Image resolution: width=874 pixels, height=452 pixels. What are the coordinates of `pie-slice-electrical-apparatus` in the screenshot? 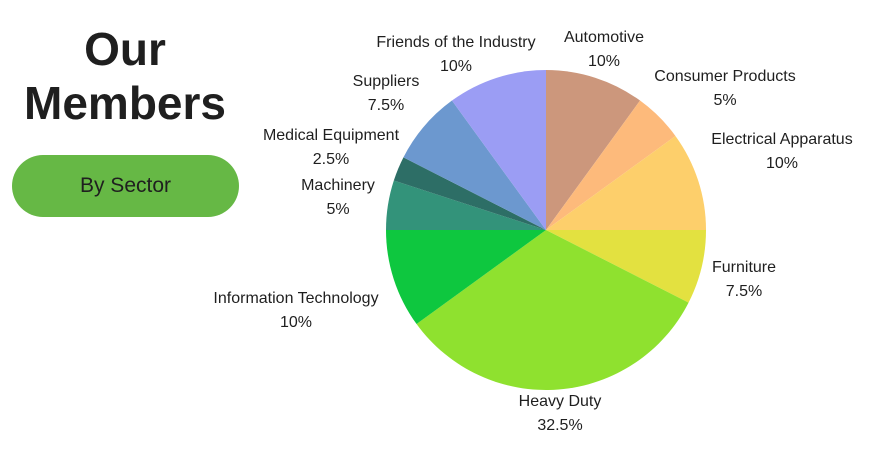 It's located at (626, 182).